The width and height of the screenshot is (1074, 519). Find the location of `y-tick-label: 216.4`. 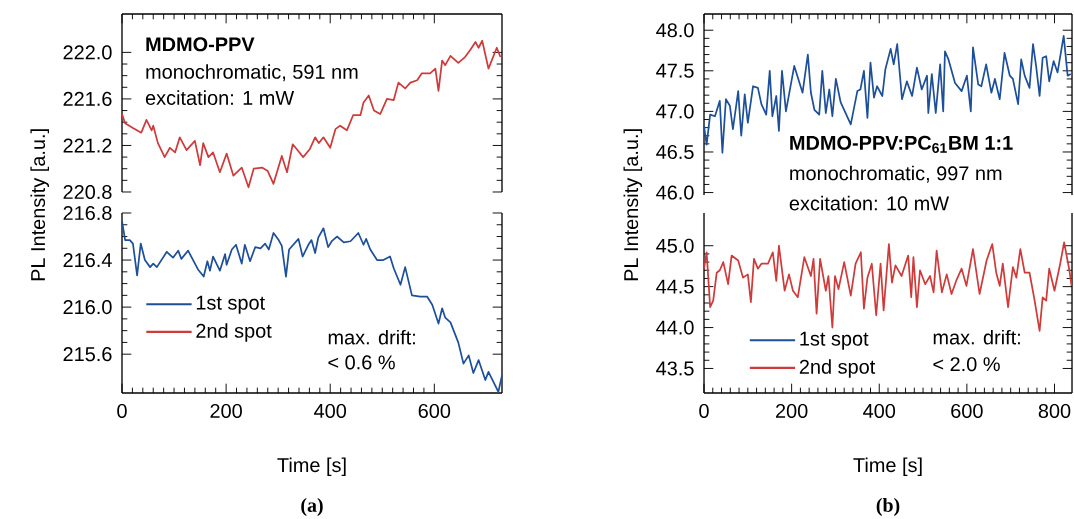

y-tick-label: 216.4 is located at coordinates (87, 260).